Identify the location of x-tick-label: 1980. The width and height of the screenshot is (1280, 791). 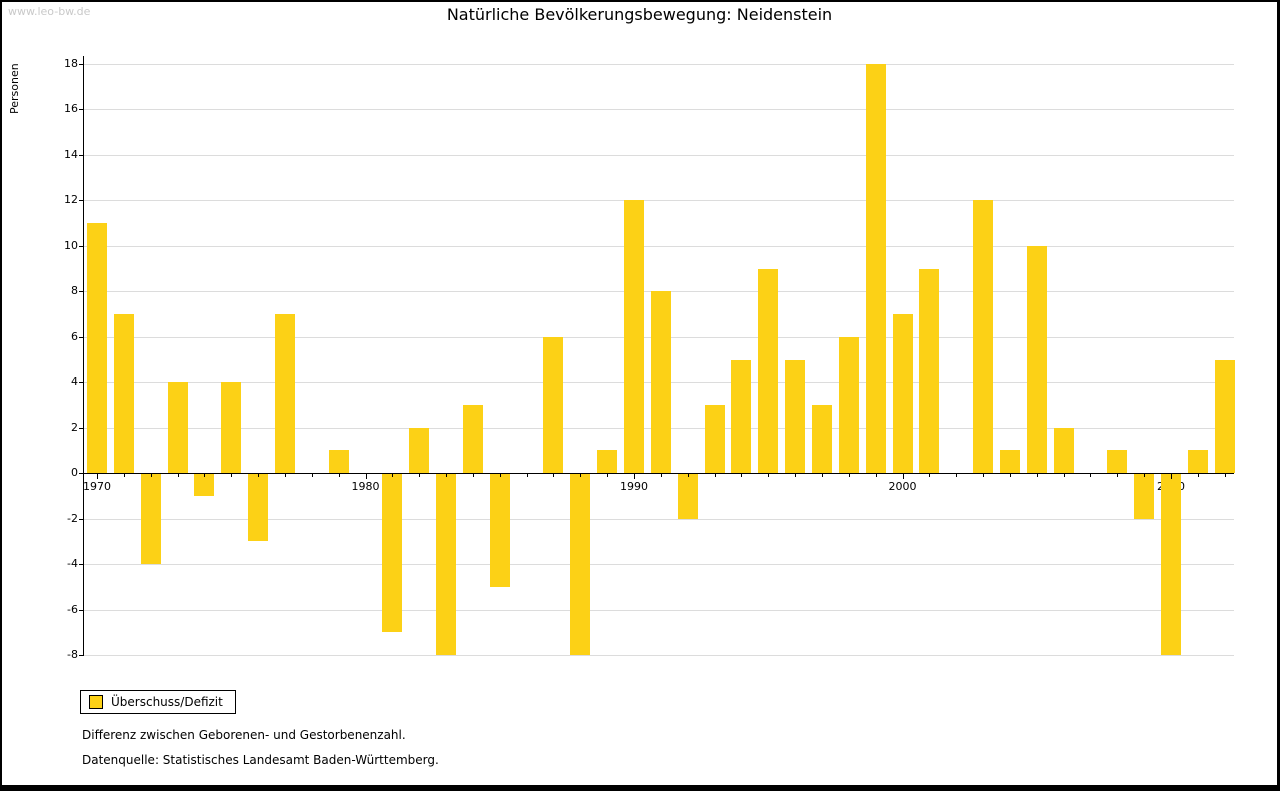
(365, 487).